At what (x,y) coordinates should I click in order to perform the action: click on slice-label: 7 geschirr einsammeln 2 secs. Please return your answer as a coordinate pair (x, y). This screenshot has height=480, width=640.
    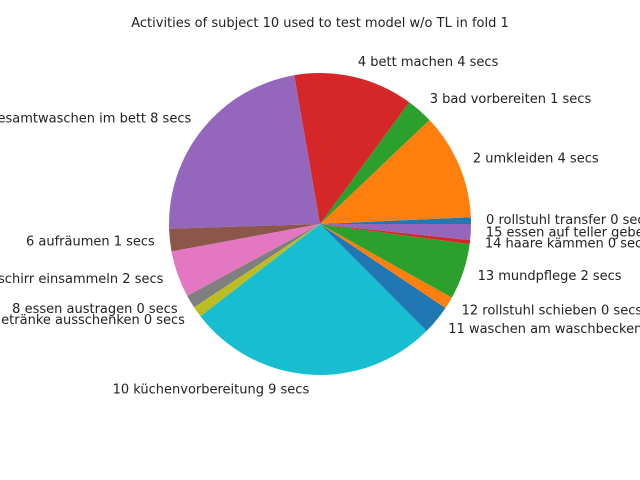
    Looking at the image, I should click on (82, 279).